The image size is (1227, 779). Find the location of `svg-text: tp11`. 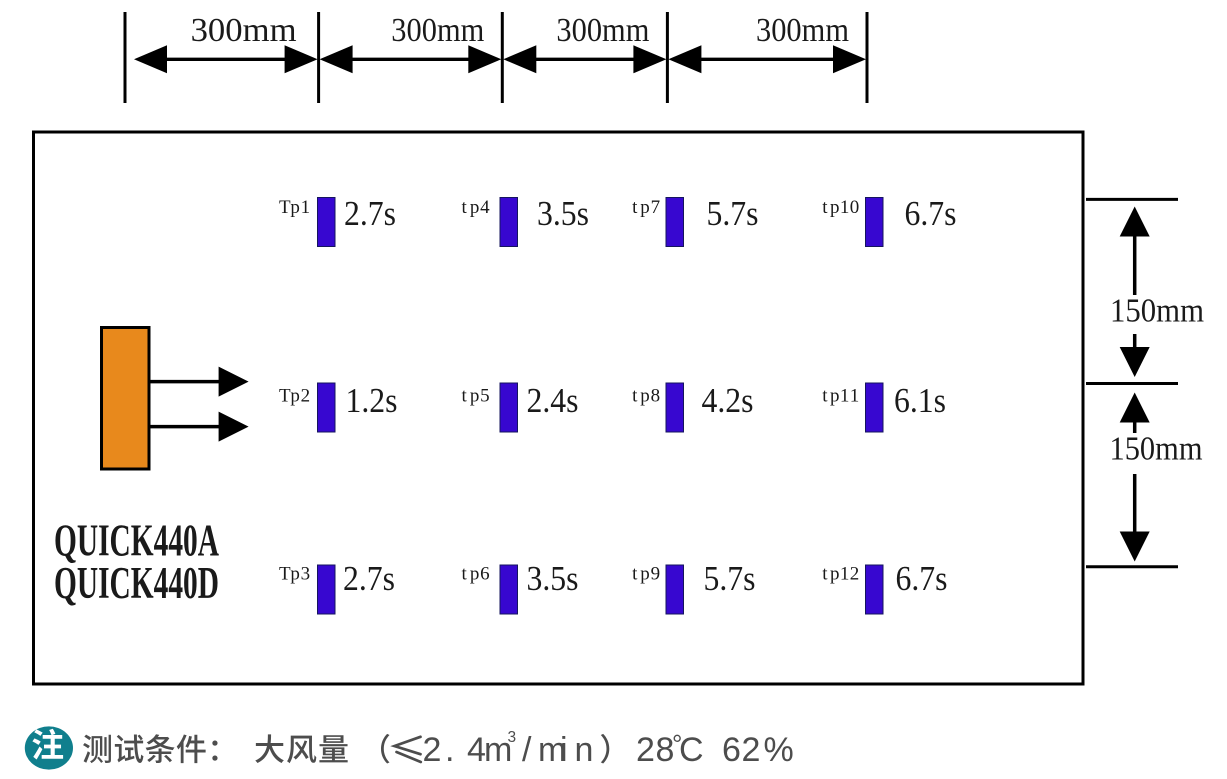

svg-text: tp11 is located at coordinates (840, 396).